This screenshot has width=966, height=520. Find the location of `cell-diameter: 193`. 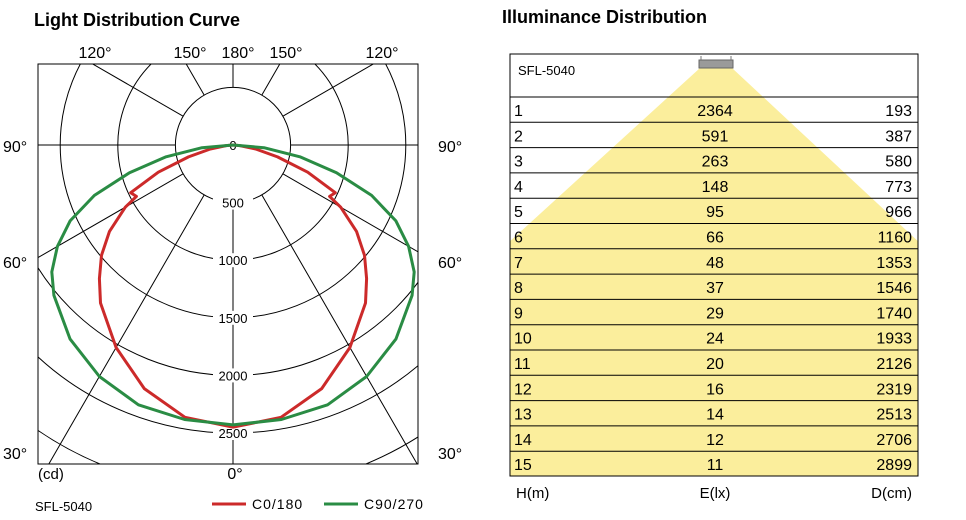

cell-diameter: 193 is located at coordinates (898, 111).